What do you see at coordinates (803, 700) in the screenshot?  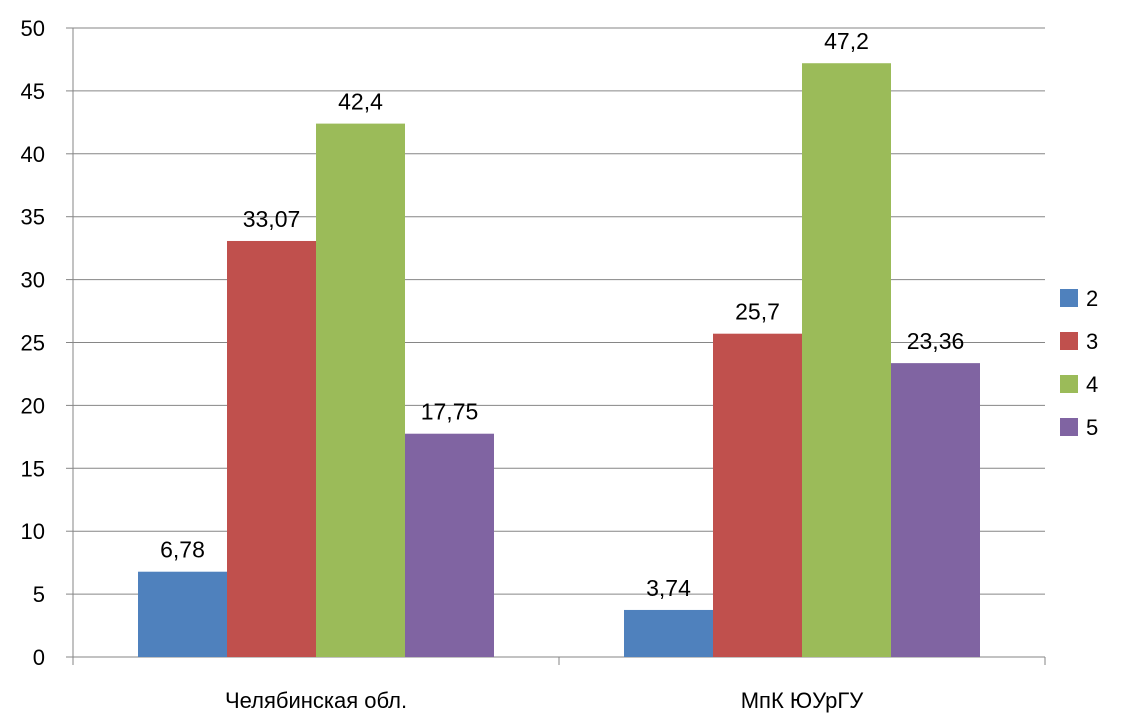 I see `x-category-label: МпК ЮУрГУ` at bounding box center [803, 700].